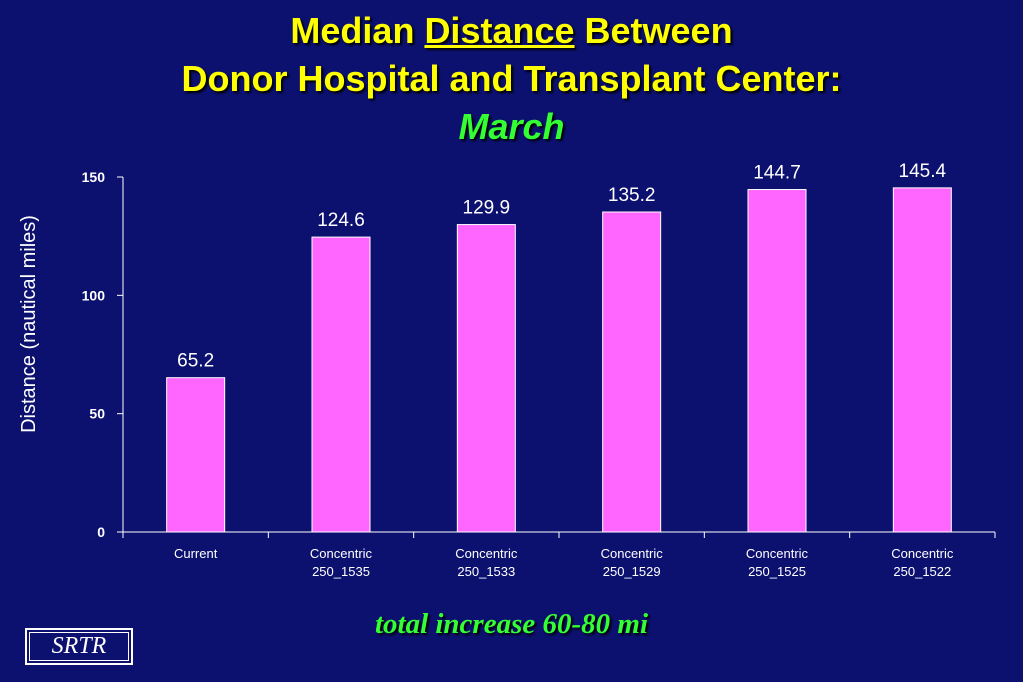 The image size is (1023, 682). I want to click on y-axis-label-group: Distance (nautical miles), so click(29, 324).